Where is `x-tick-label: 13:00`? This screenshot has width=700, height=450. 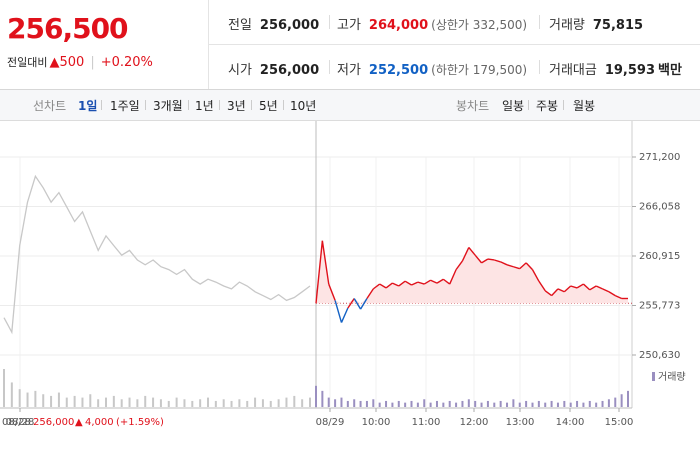
x-tick-label: 13:00 is located at coordinates (520, 422).